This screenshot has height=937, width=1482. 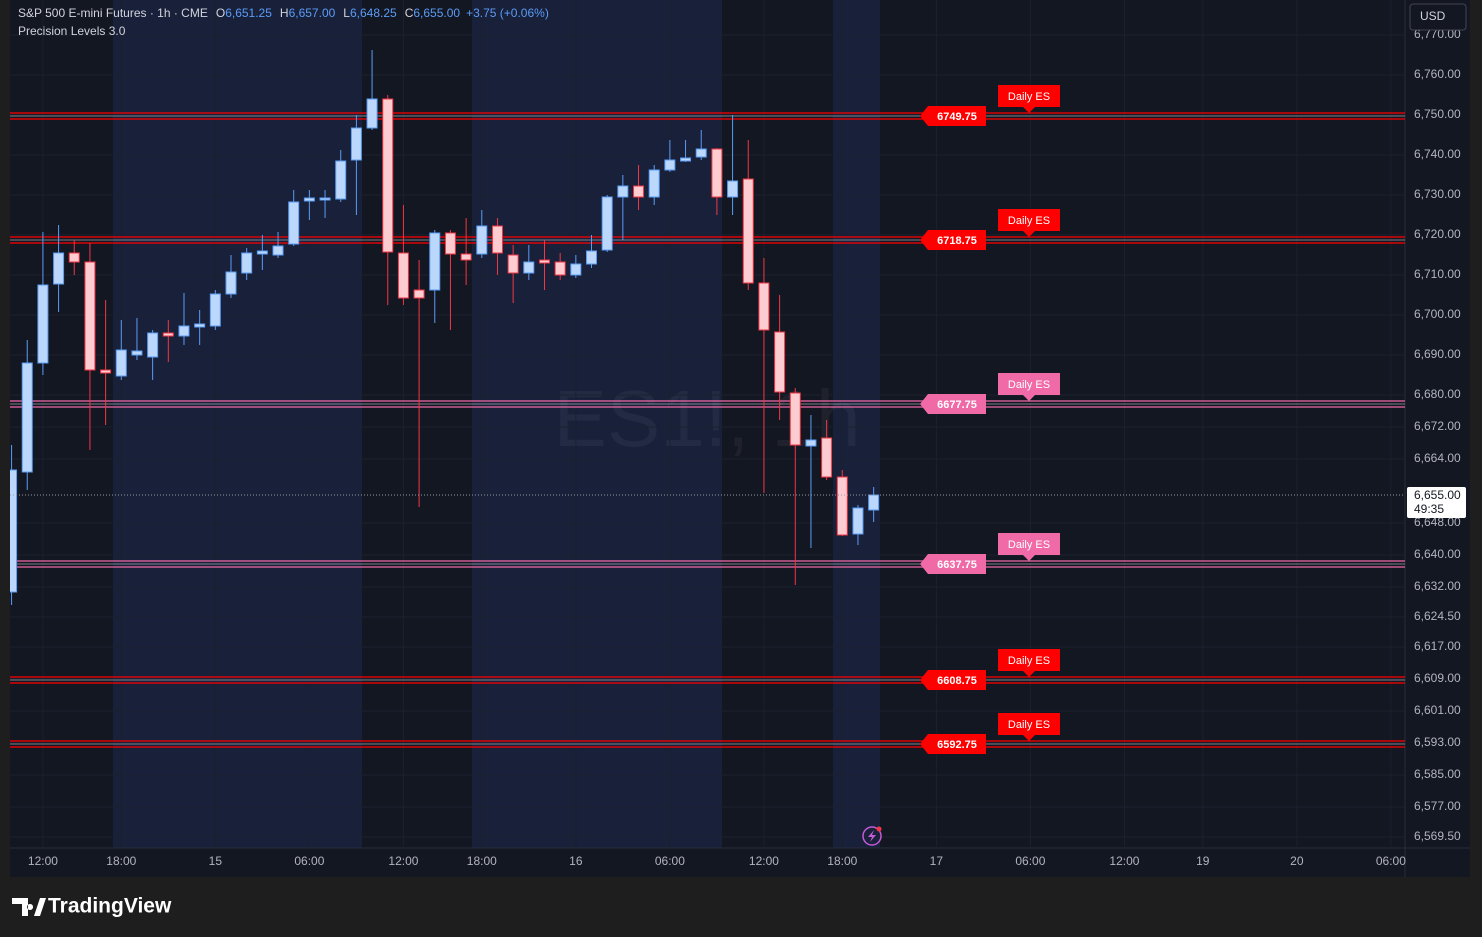 I want to click on y-tick-label: 6,770.00, so click(x=1437, y=34).